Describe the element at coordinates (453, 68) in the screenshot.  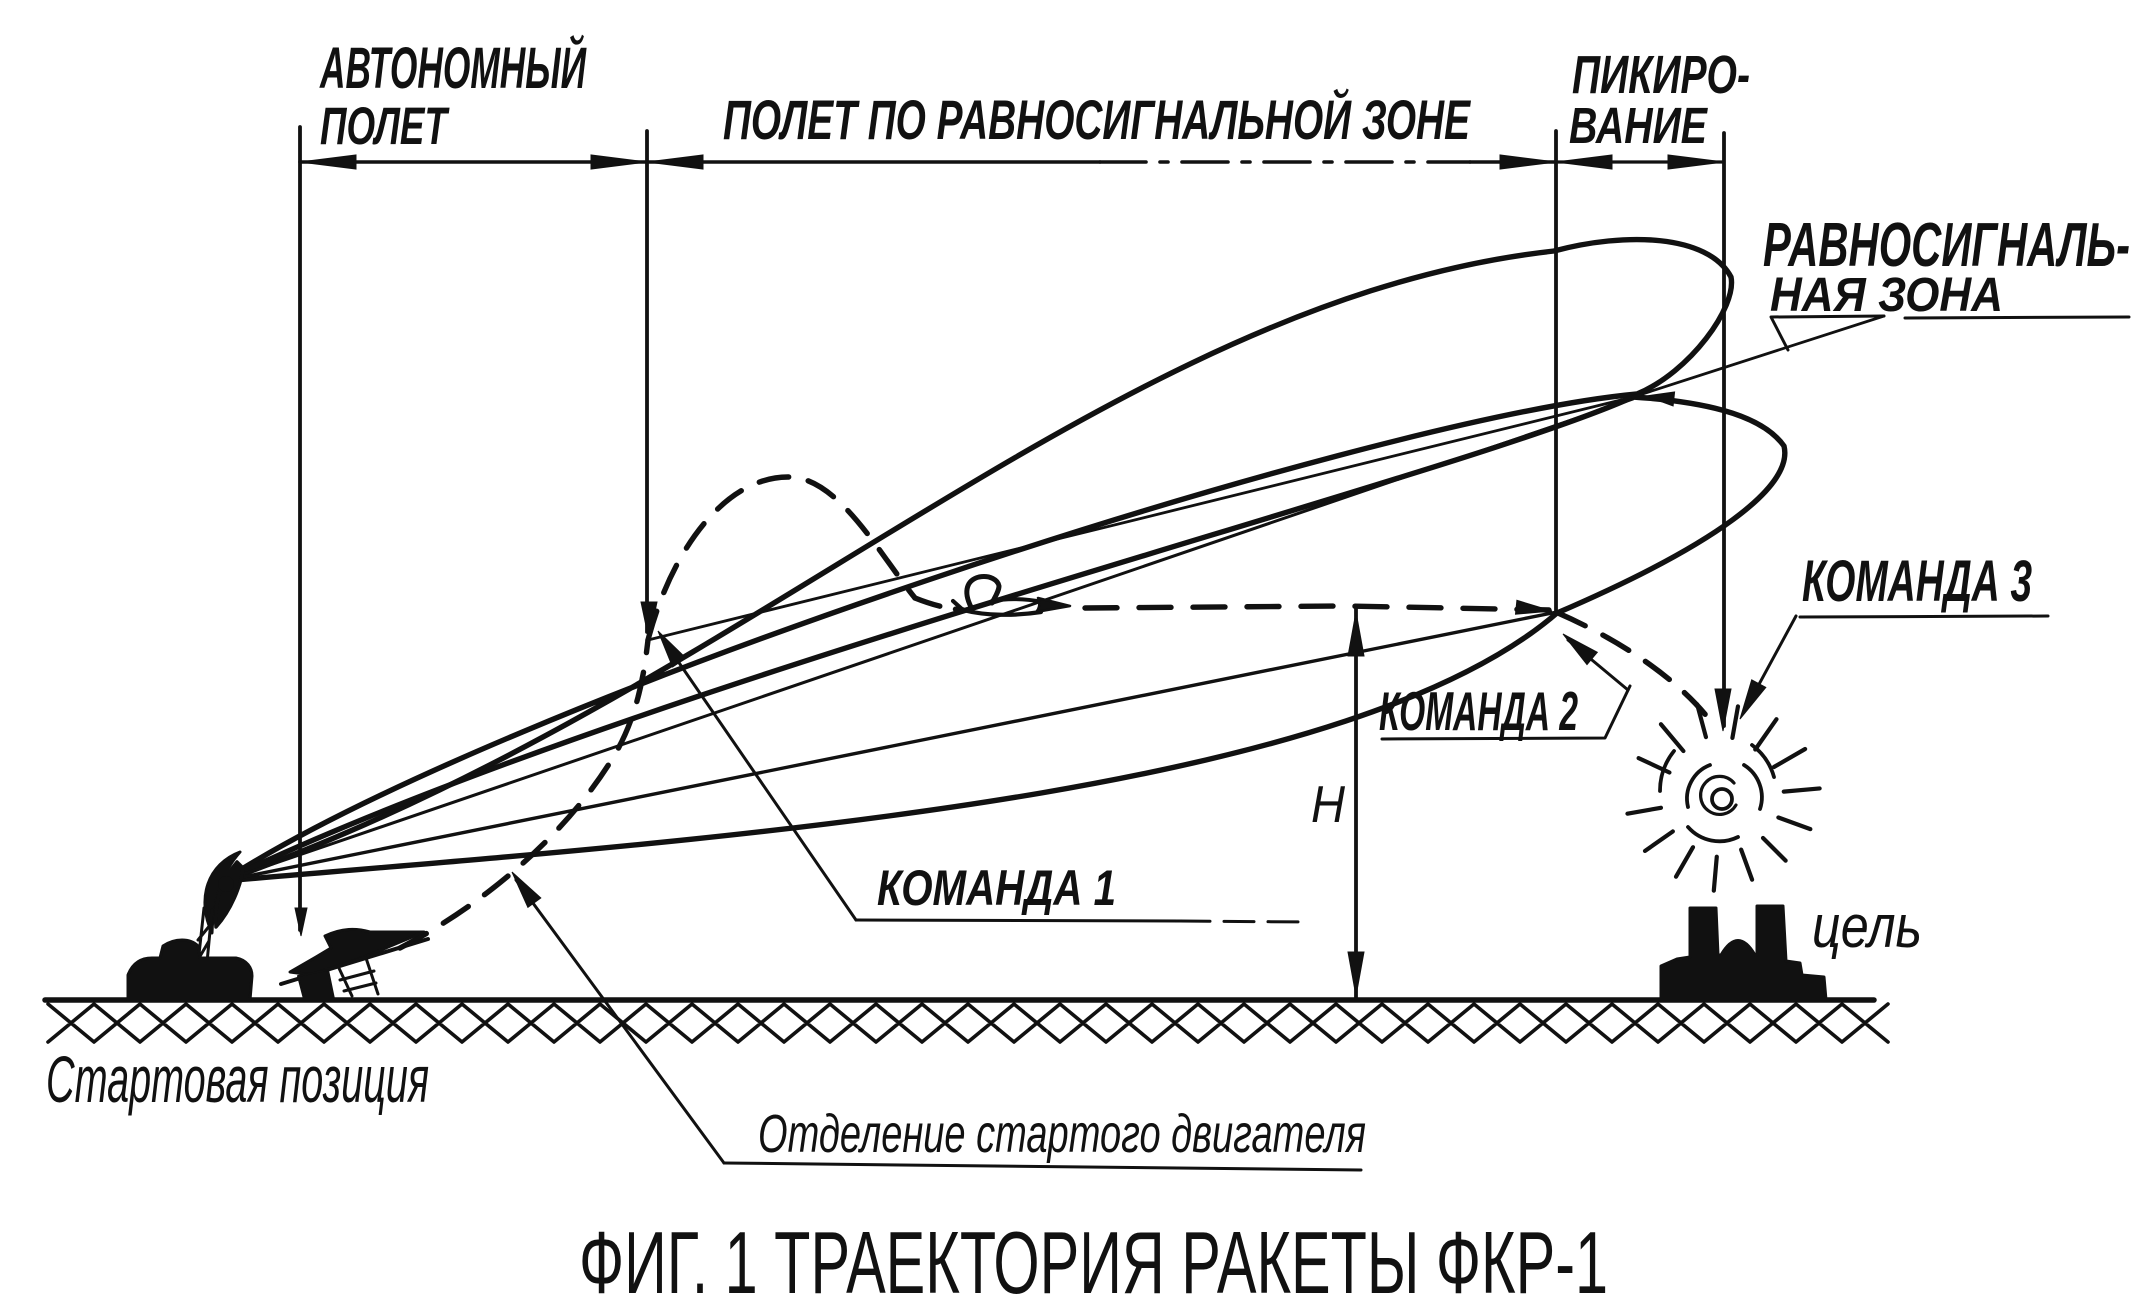
I see `svg-text: АВТОНОМНЫЙ` at that location.